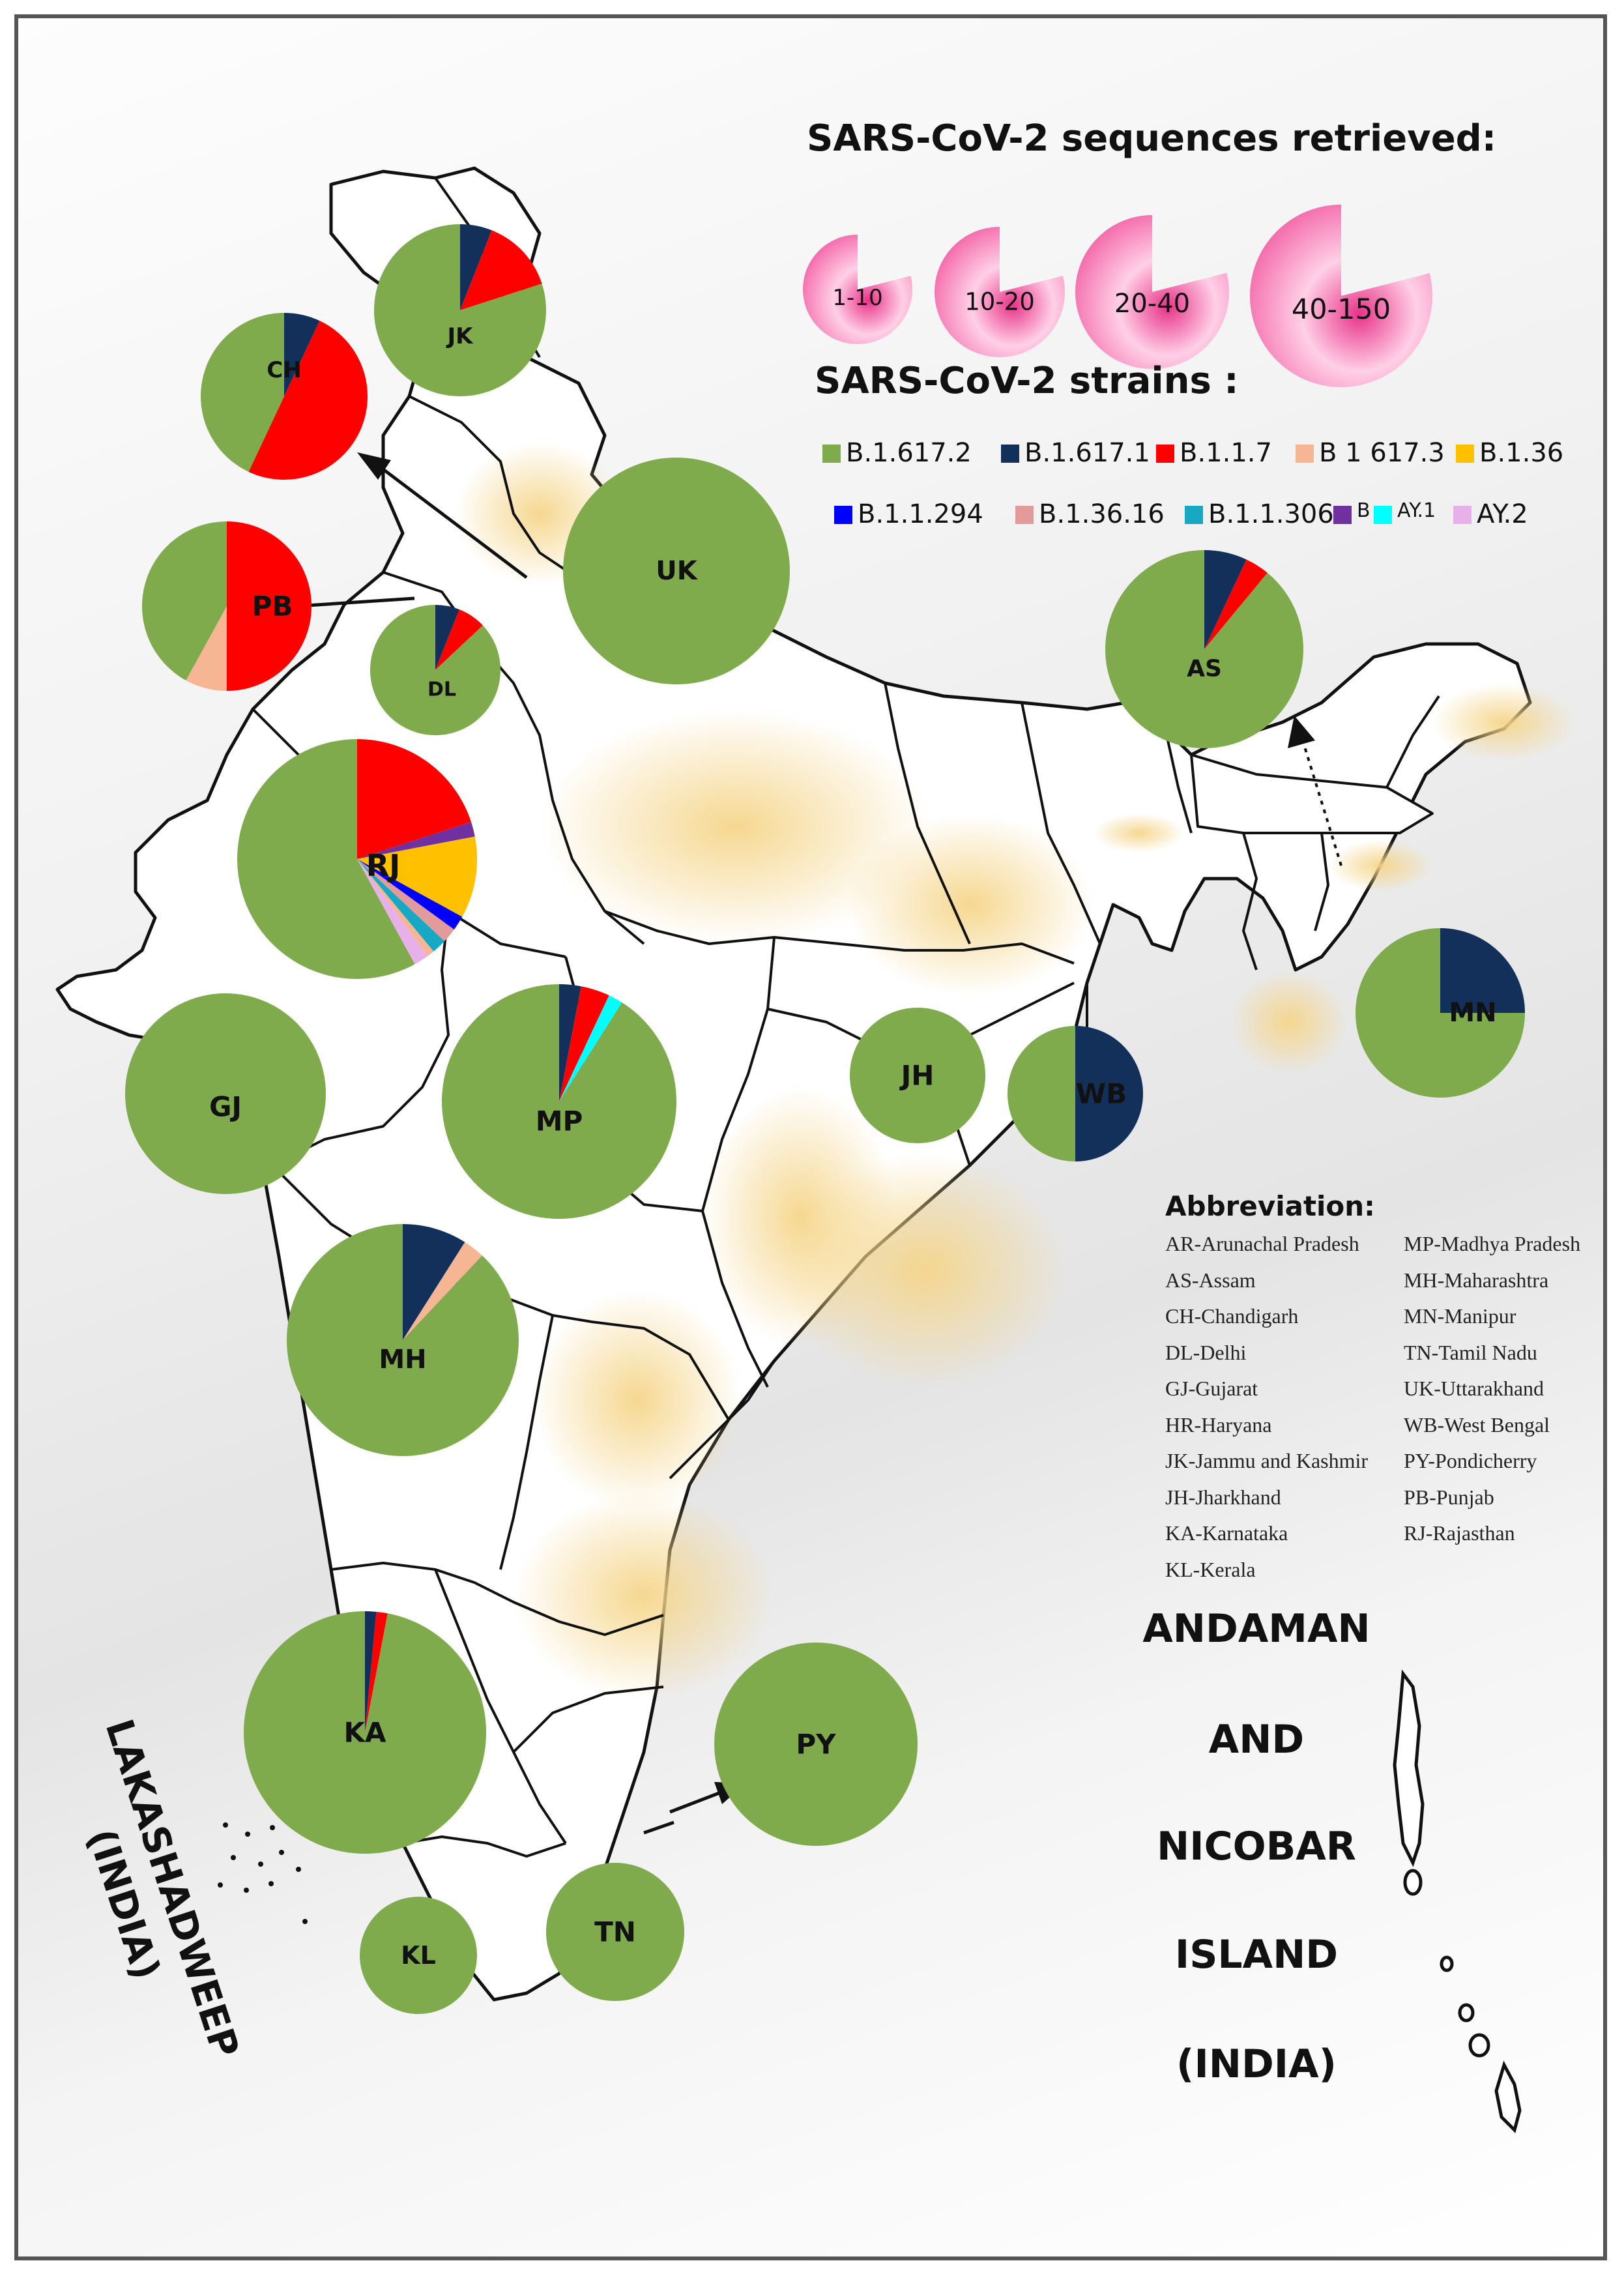 The height and width of the screenshot is (2278, 1624). I want to click on state-label-kl: KL, so click(418, 1955).